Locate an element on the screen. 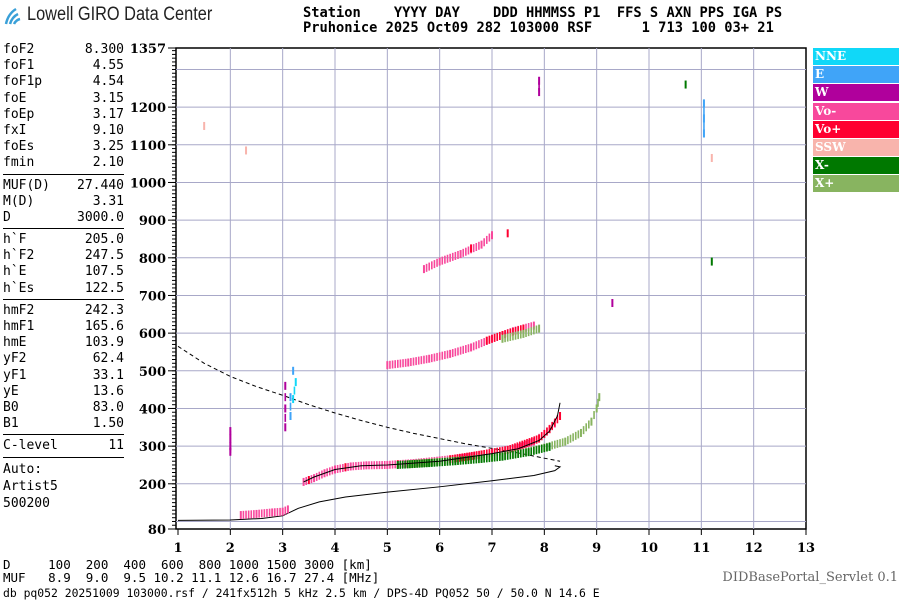 Image resolution: width=900 pixels, height=600 pixels. x-tick-label: 7 is located at coordinates (491, 548).